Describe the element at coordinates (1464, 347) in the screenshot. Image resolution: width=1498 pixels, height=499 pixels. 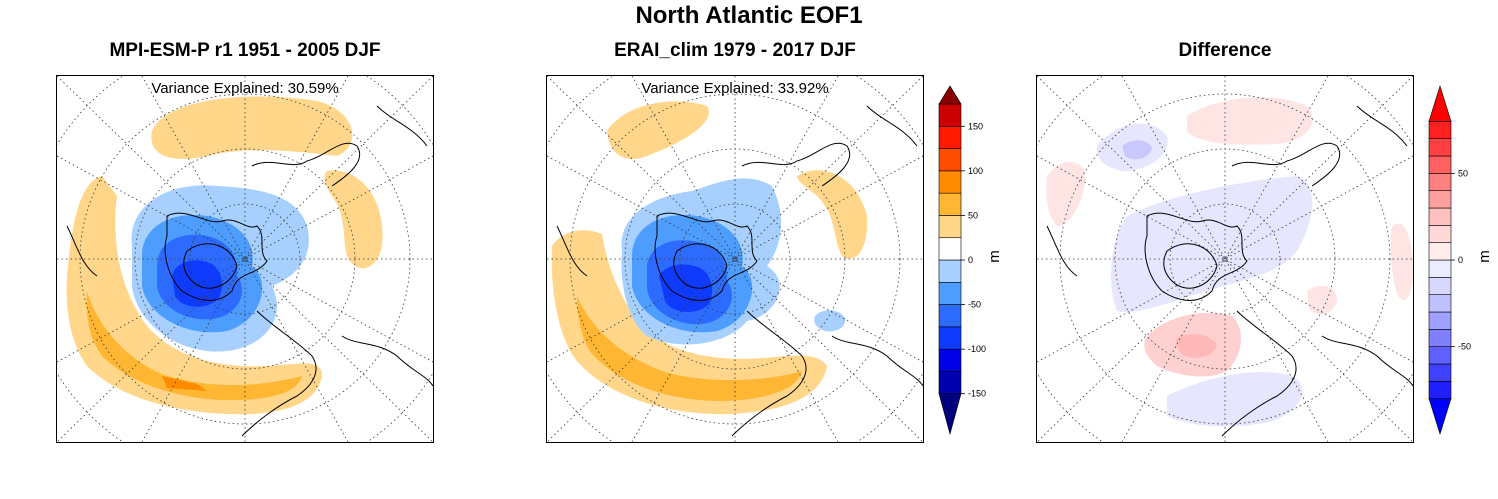
I see `colorbar-diff-tick-label: -50` at that location.